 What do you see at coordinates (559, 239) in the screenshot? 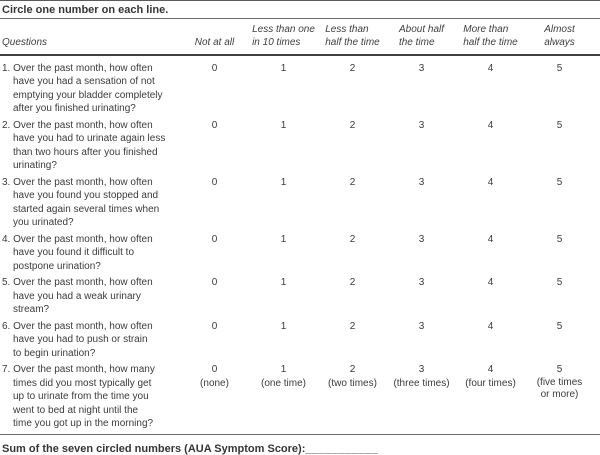
I see `answer-option-q4-5: 5` at bounding box center [559, 239].